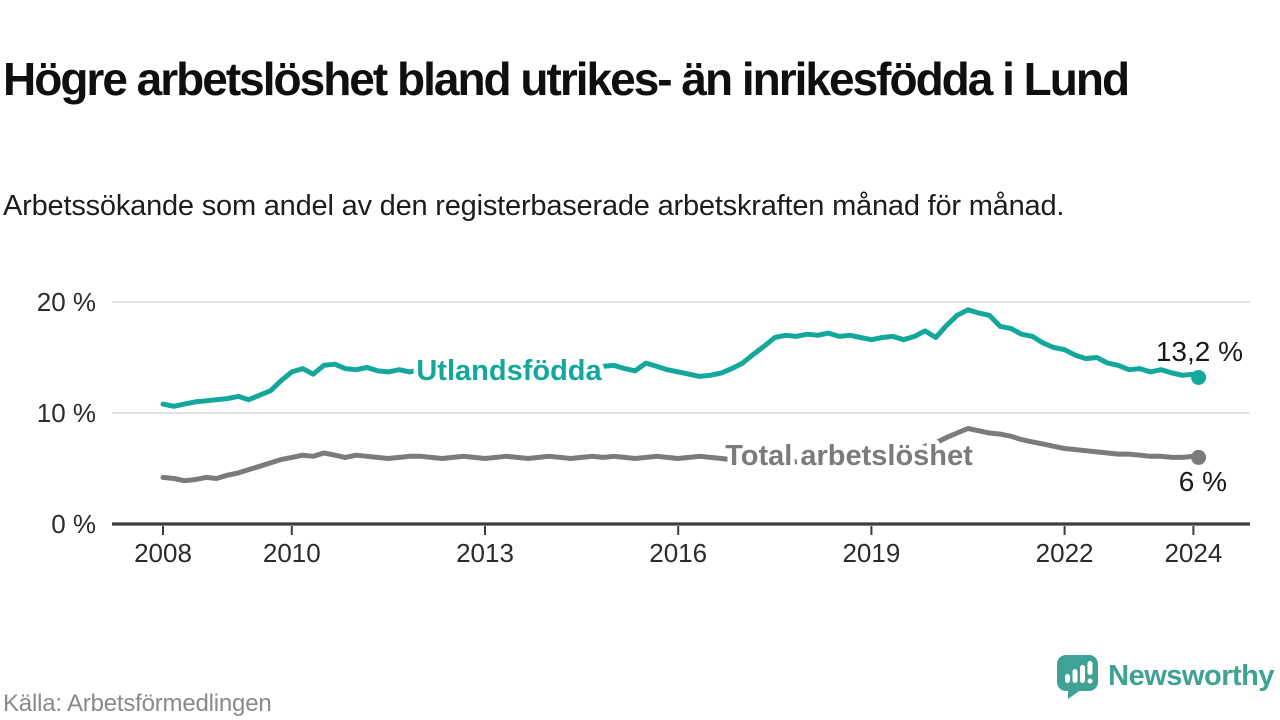 The width and height of the screenshot is (1280, 720). I want to click on x-tick-label: 2024, so click(1193, 553).